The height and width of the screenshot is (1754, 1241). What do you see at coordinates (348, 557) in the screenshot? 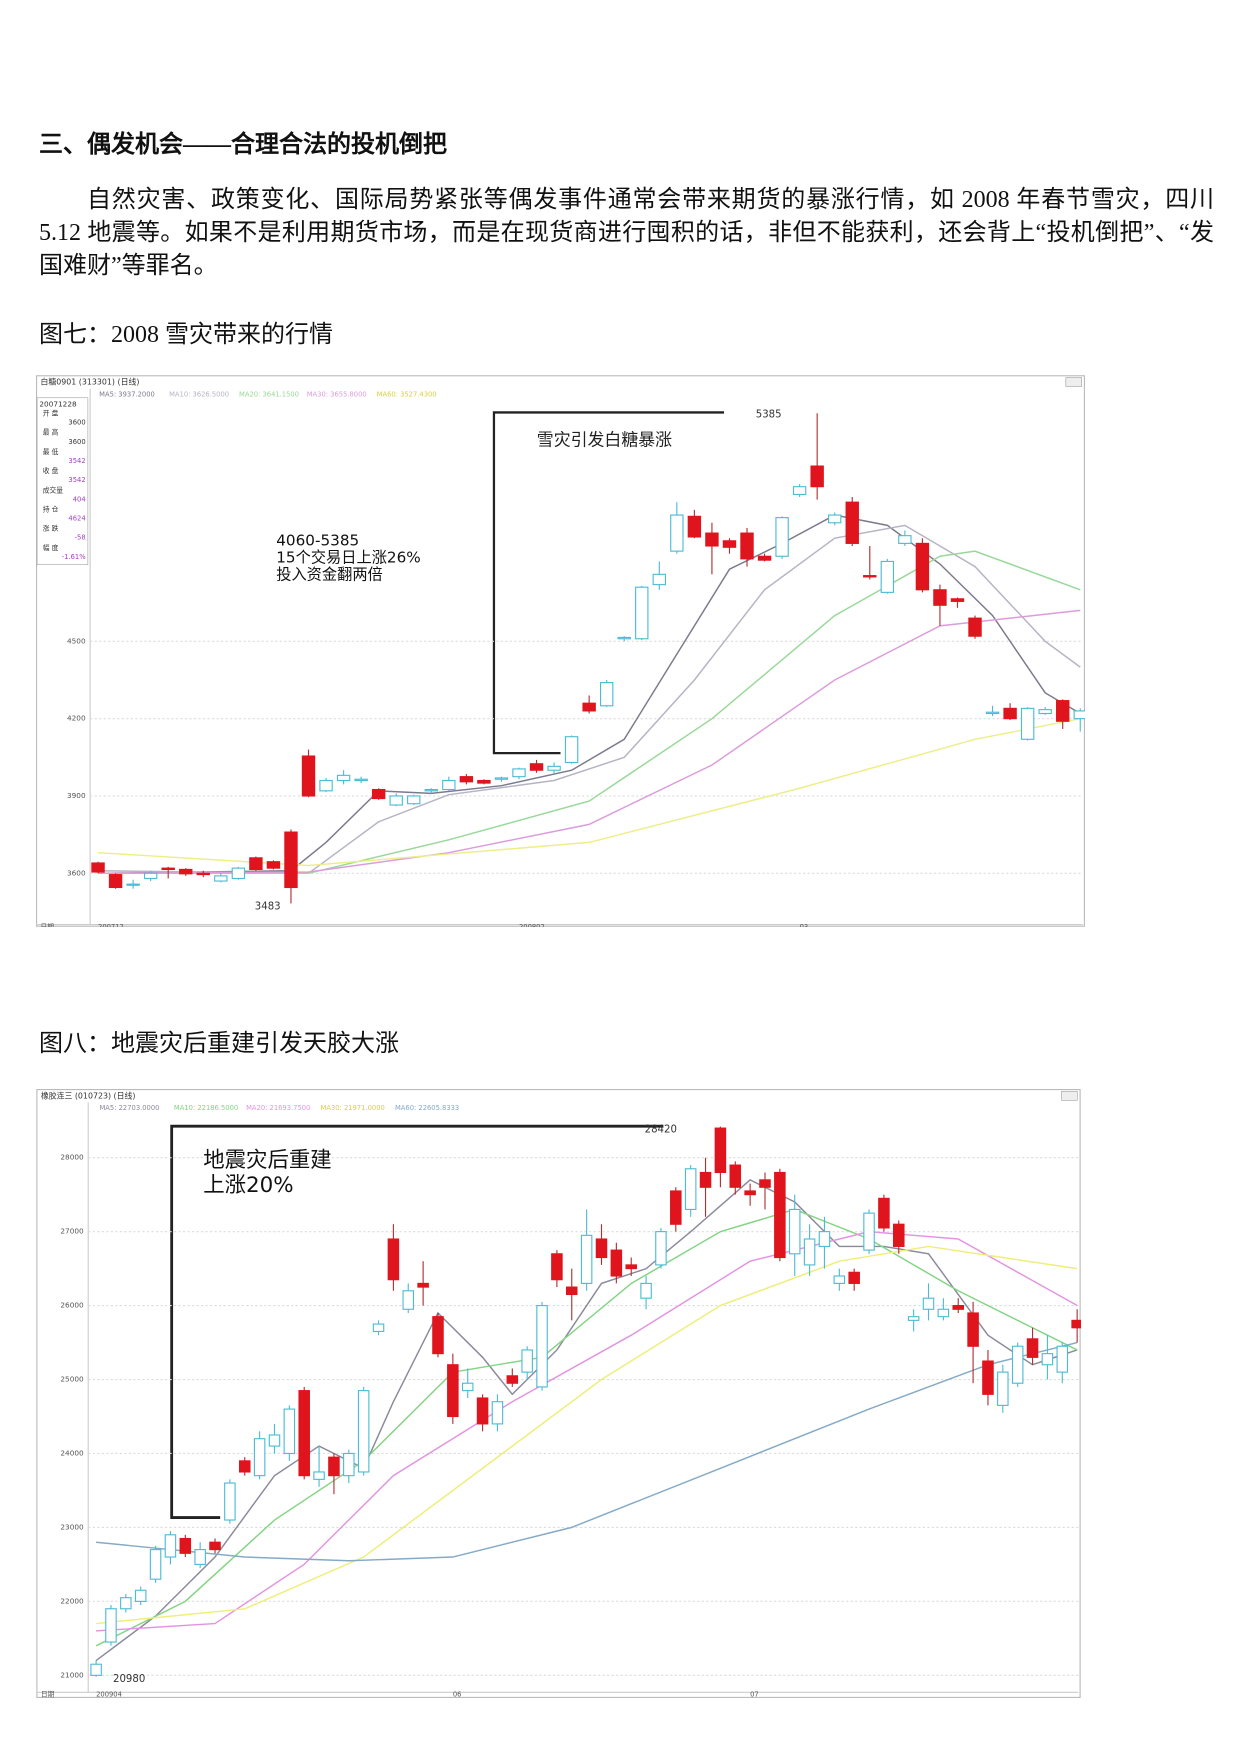
I see `annotation: 15个交易日上涨26%` at bounding box center [348, 557].